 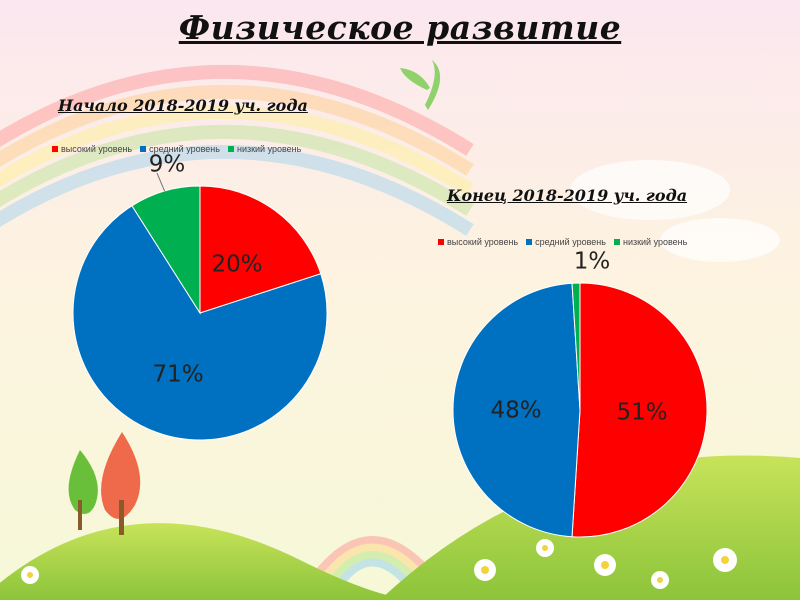 I want to click on data-label-medium: 48%, so click(x=515, y=411).